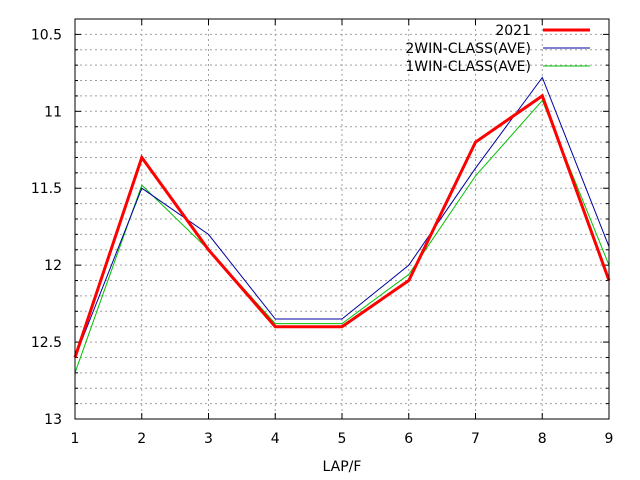 This screenshot has width=640, height=480. What do you see at coordinates (53, 112) in the screenshot?
I see `y-tick-label: 11` at bounding box center [53, 112].